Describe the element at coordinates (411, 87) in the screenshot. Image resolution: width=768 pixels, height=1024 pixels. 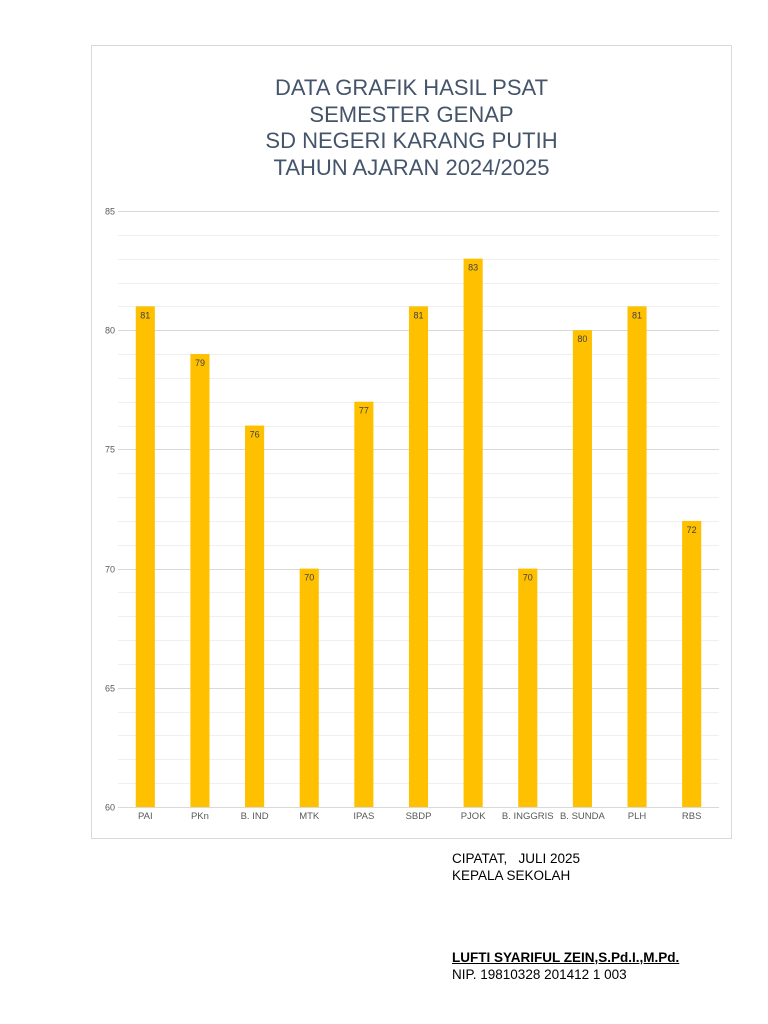
I see `chart-title-line-1: DATA GRAFIK HASIL PSAT` at that location.